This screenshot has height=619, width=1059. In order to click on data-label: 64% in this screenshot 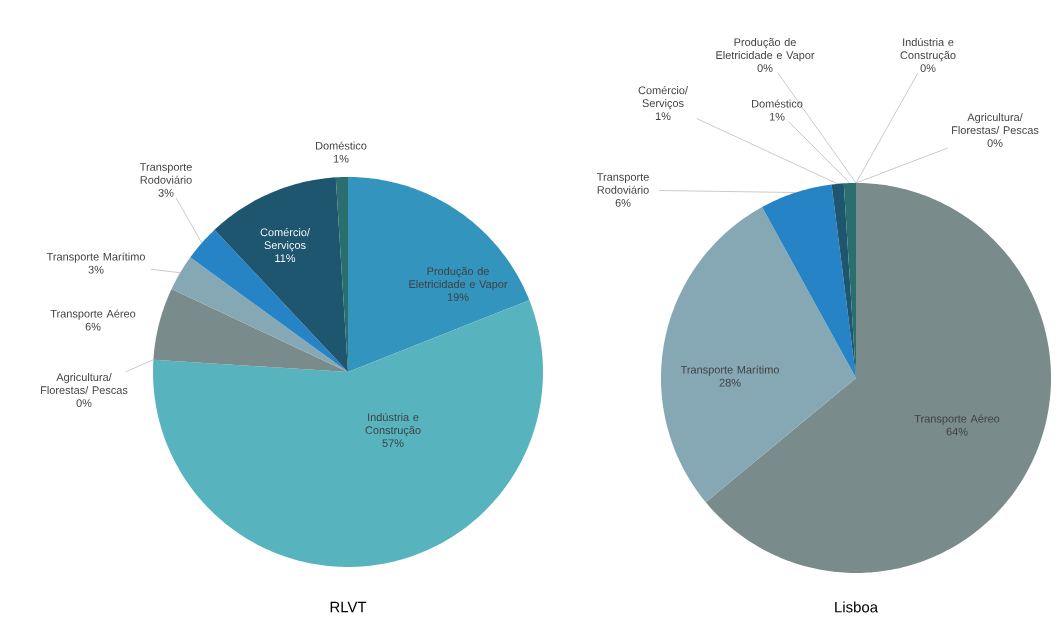, I will do `click(957, 431)`.